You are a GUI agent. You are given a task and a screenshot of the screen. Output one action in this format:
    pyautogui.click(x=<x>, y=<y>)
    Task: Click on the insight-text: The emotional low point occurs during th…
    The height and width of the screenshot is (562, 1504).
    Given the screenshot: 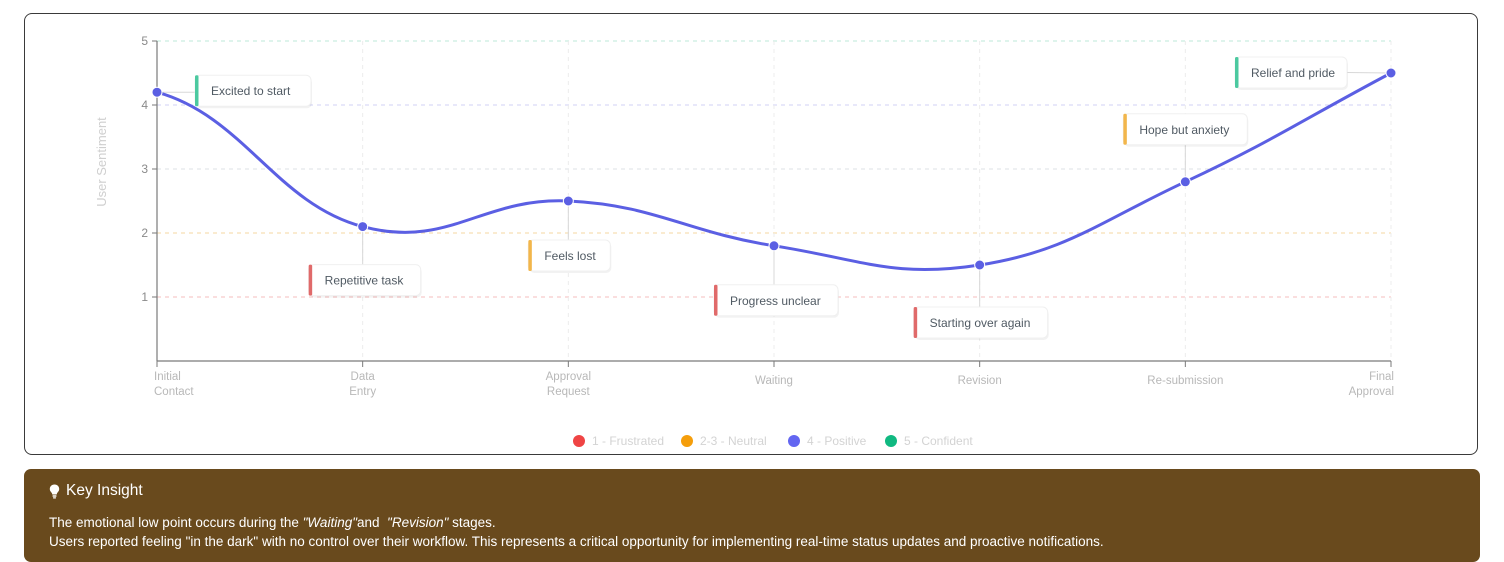 What is the action you would take?
    pyautogui.click(x=176, y=522)
    